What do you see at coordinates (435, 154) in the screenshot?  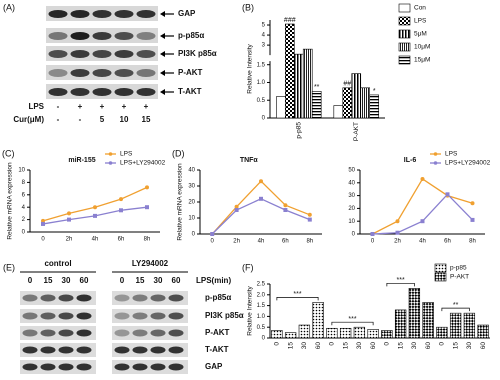 I see `legend-marker` at bounding box center [435, 154].